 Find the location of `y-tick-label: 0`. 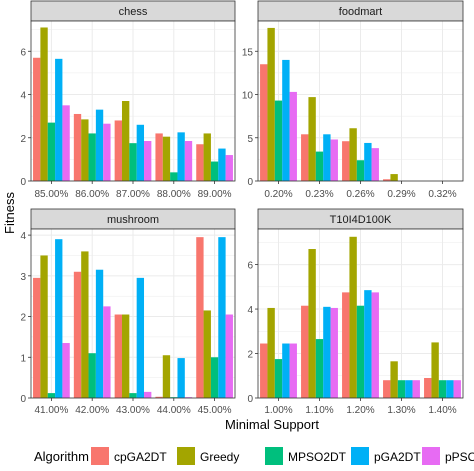

y-tick-label: 0 is located at coordinates (250, 399).